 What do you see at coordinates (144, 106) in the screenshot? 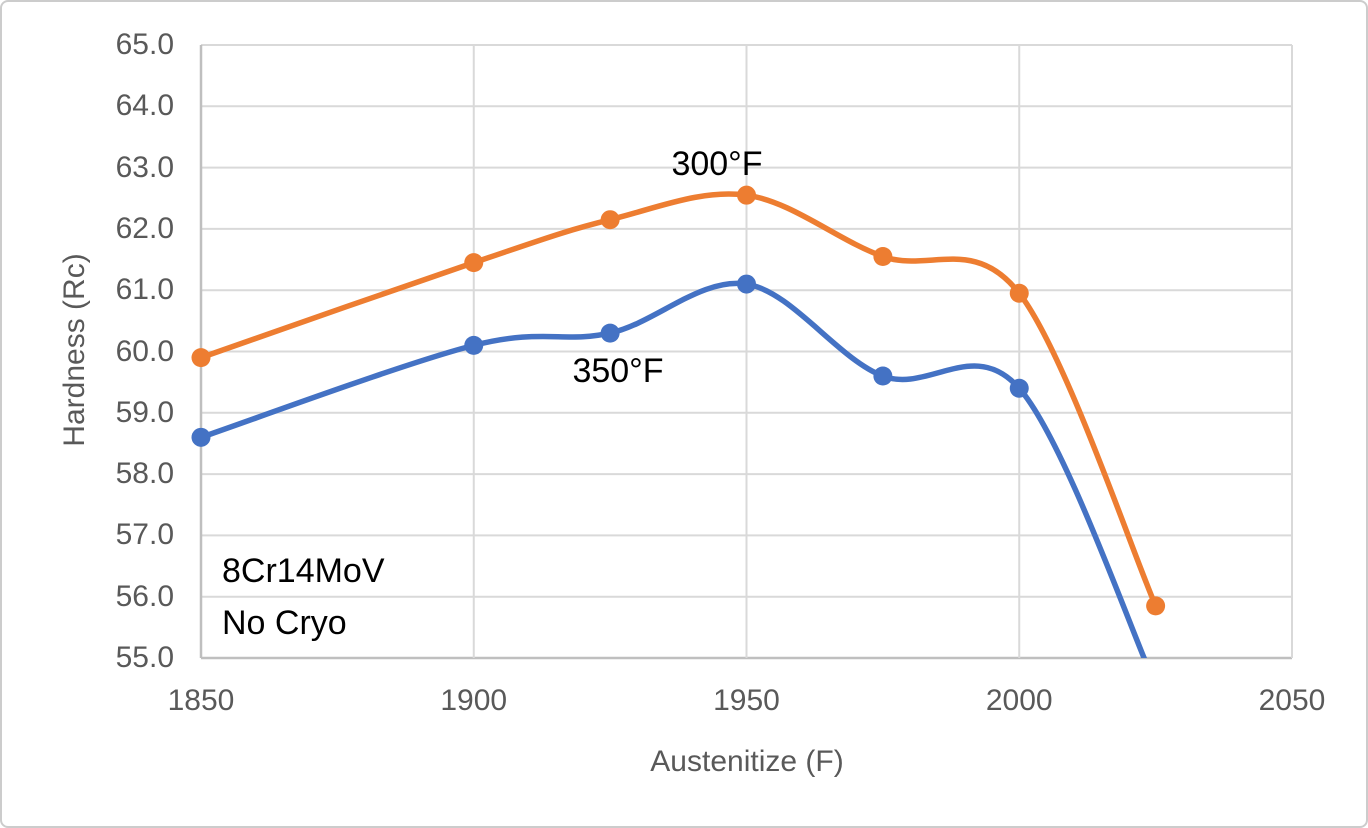
I see `y-tick-label: 64.0` at bounding box center [144, 106].